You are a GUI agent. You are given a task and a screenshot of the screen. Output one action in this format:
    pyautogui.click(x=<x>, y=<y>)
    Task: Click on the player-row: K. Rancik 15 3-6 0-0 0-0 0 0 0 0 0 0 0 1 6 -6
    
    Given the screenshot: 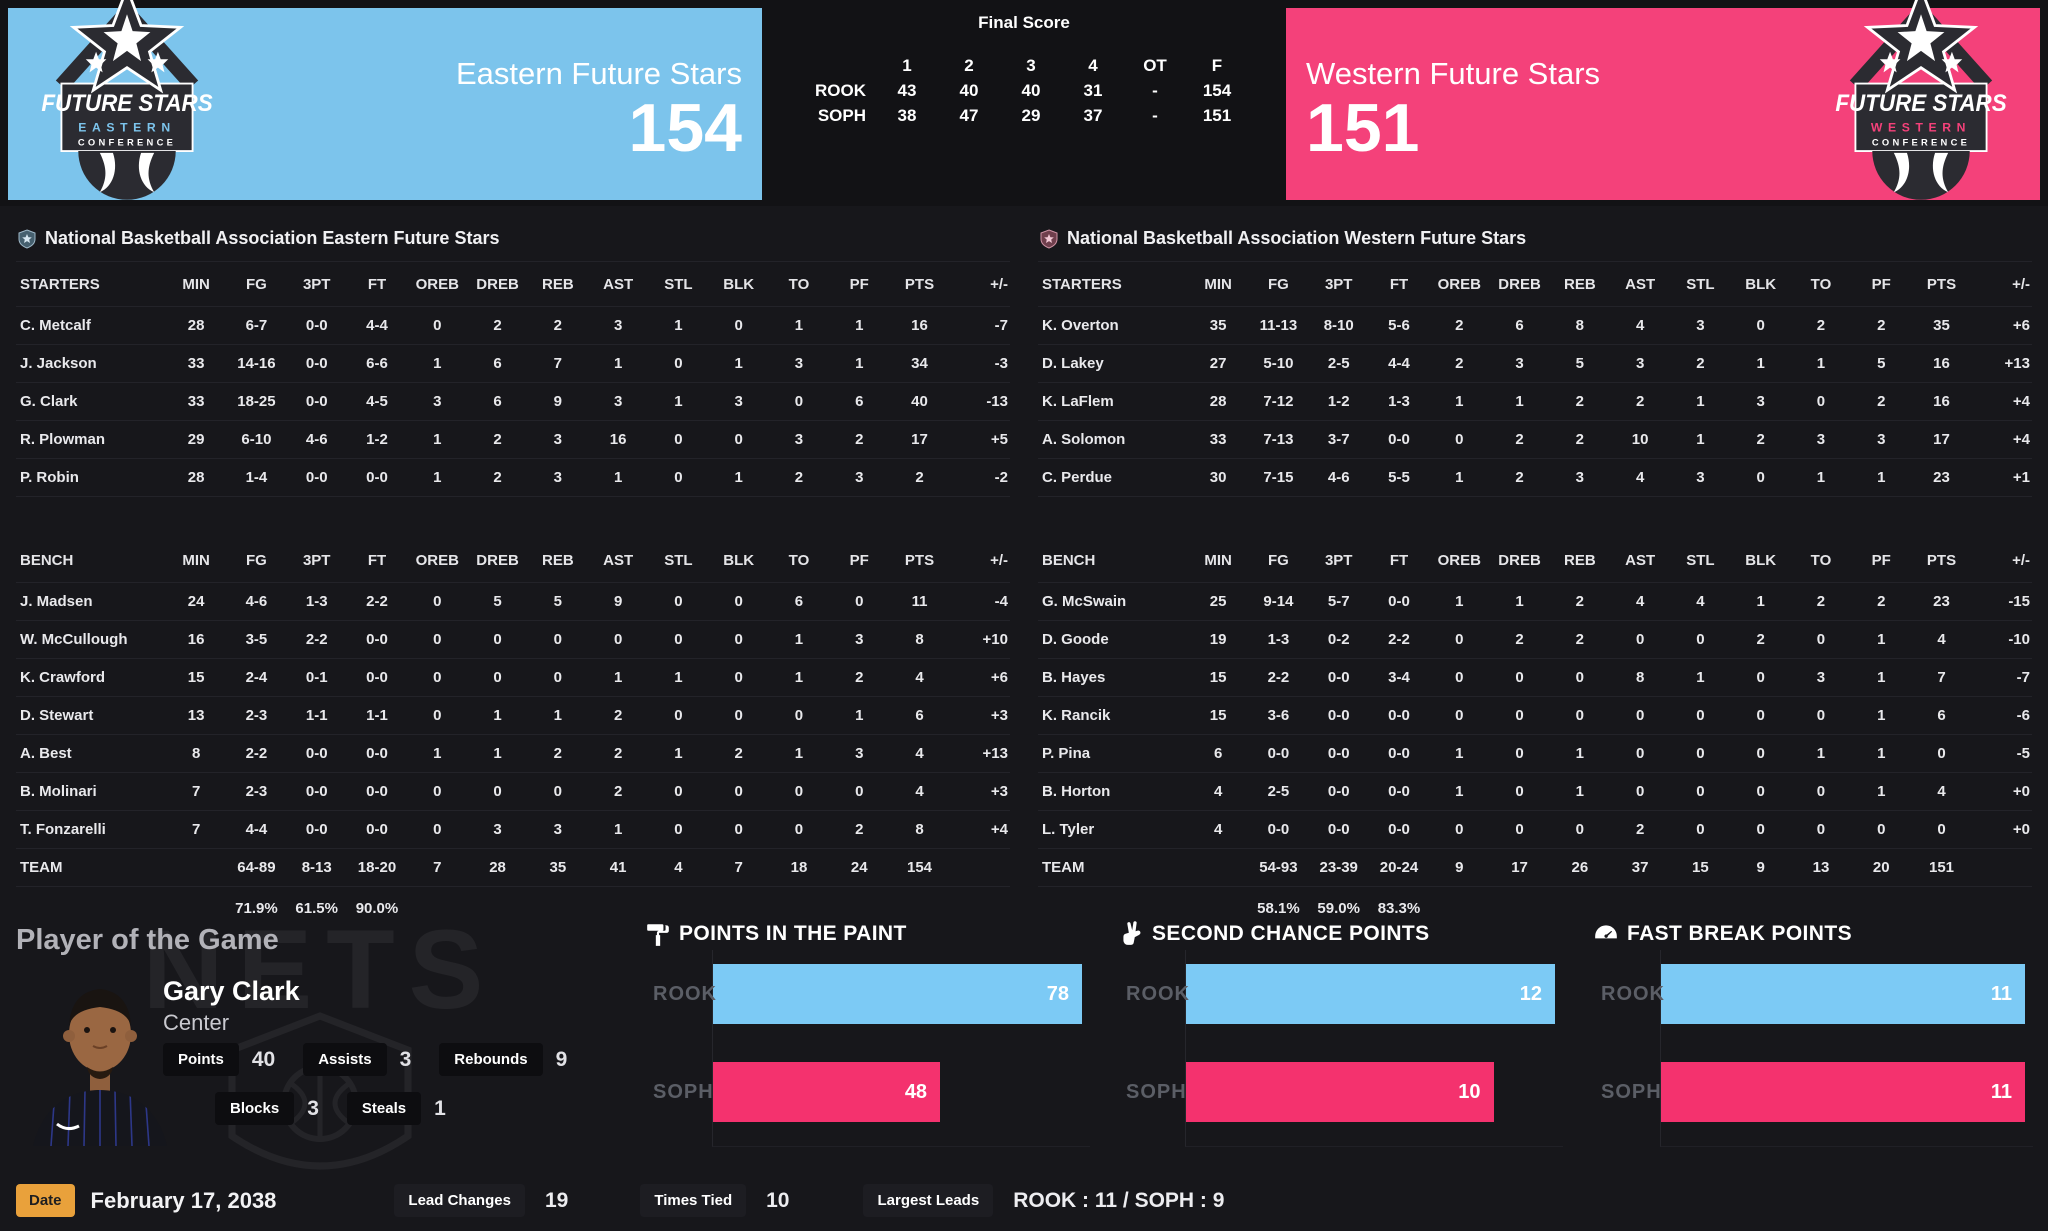 What is the action you would take?
    pyautogui.click(x=1535, y=715)
    